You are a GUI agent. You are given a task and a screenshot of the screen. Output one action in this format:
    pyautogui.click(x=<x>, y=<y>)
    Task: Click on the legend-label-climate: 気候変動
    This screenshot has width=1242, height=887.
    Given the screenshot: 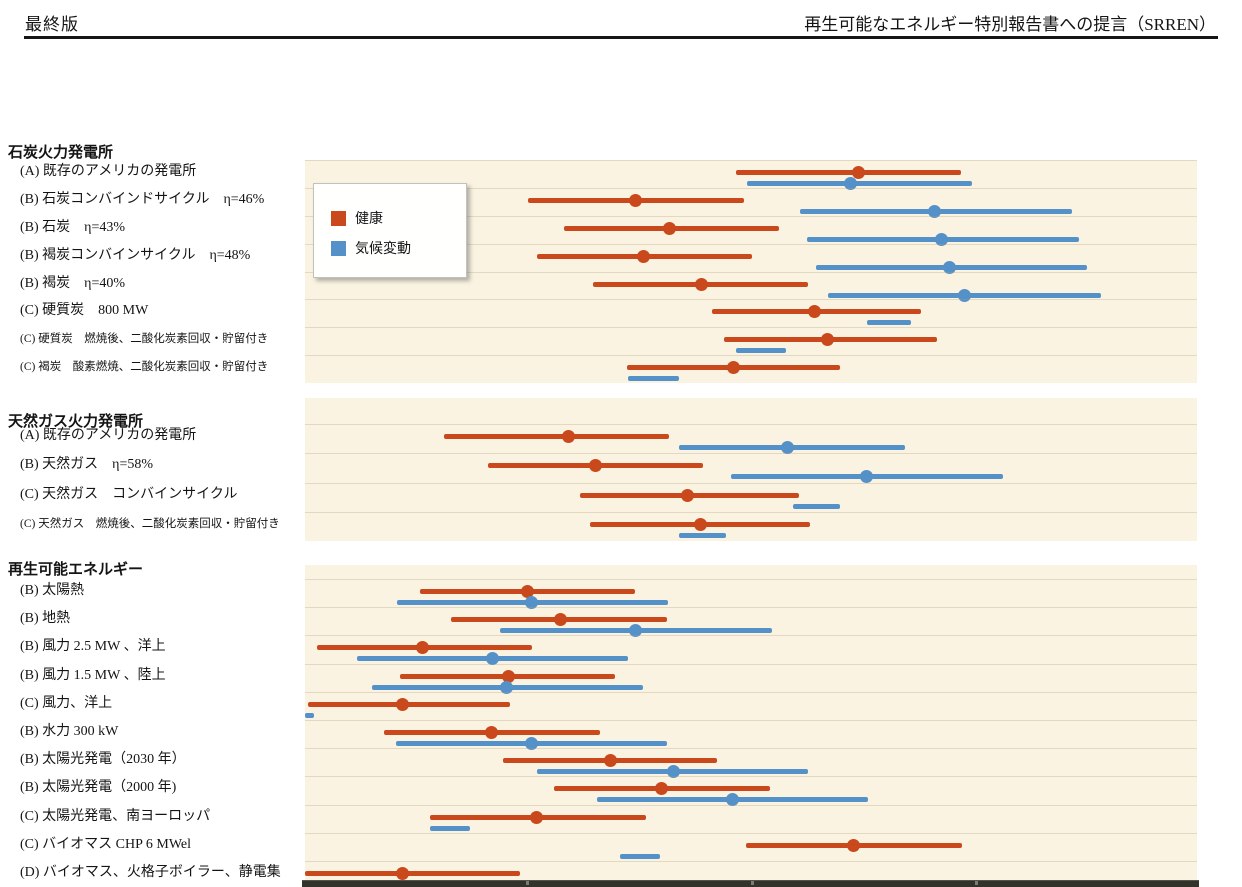 What is the action you would take?
    pyautogui.click(x=383, y=249)
    